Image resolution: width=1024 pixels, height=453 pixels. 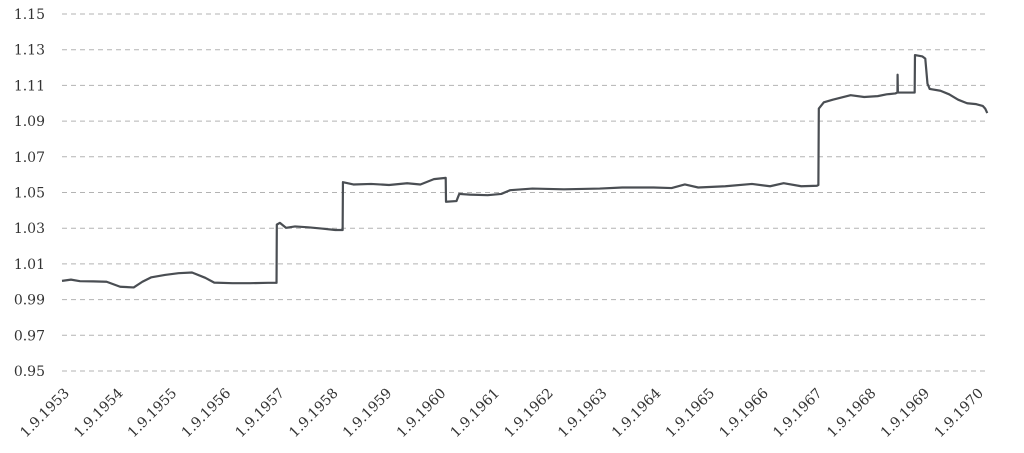 I want to click on x-tick-label: 1.9.1965, so click(x=690, y=413).